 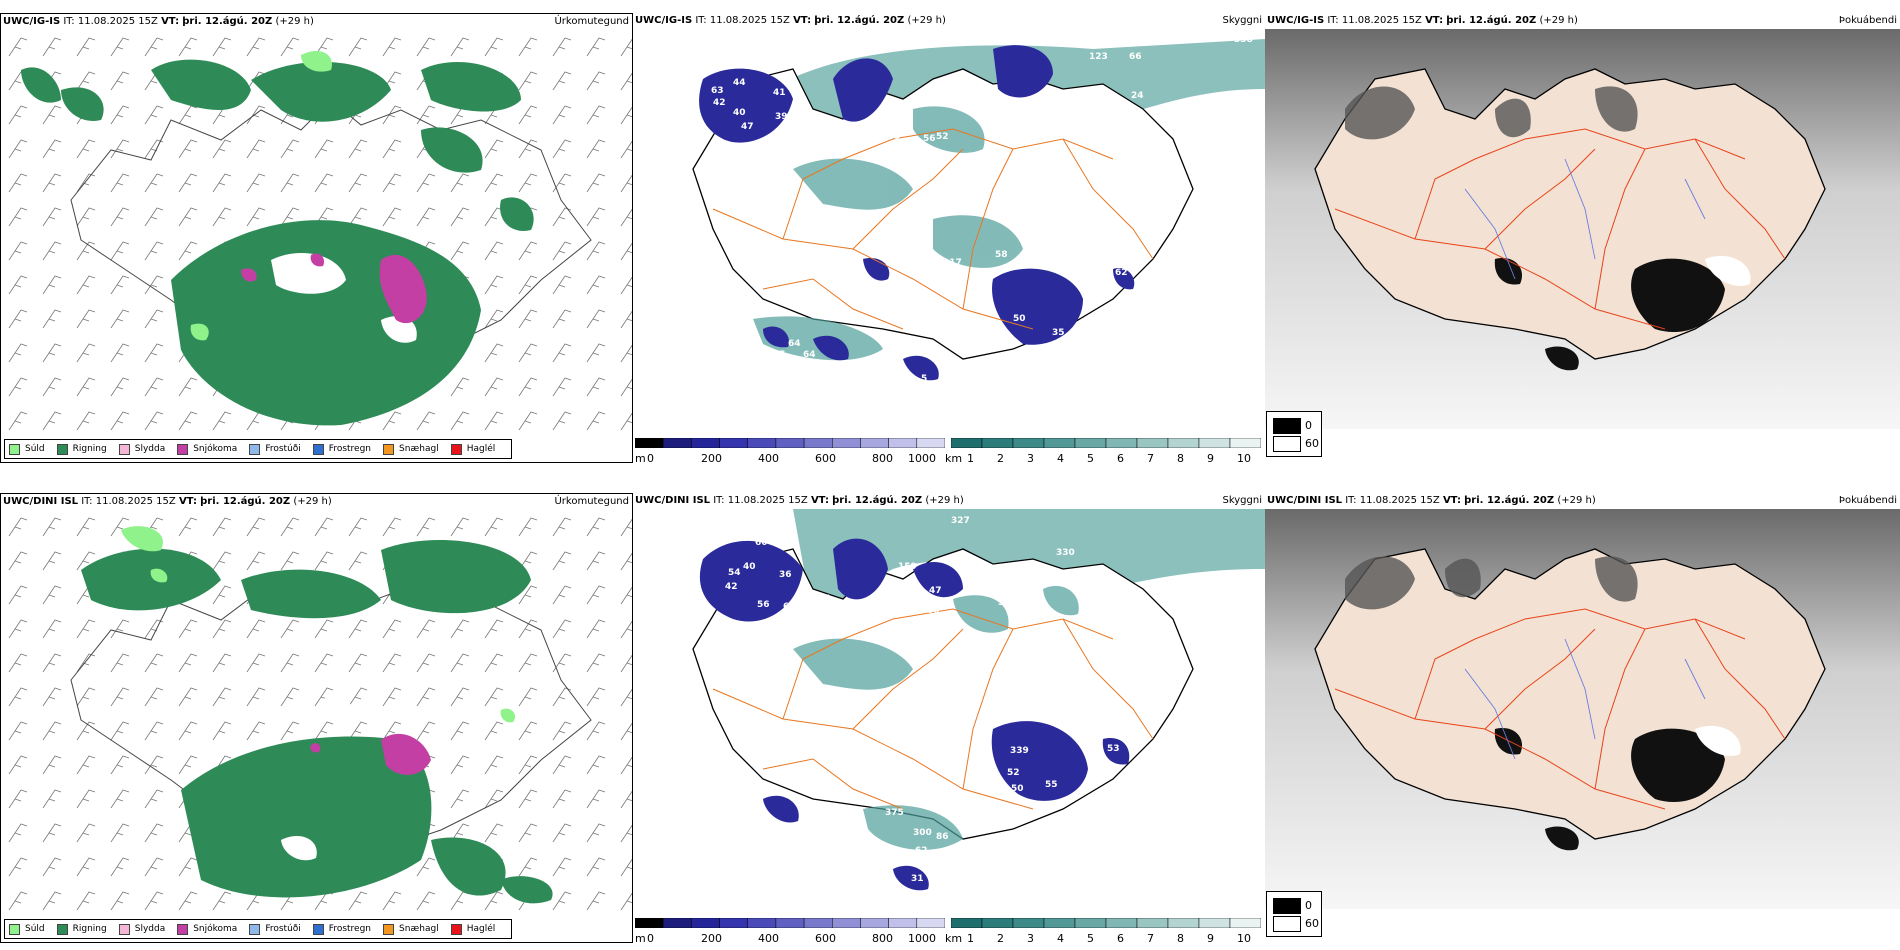 I want to click on colorbar-tick: 4, so click(x=1060, y=457).